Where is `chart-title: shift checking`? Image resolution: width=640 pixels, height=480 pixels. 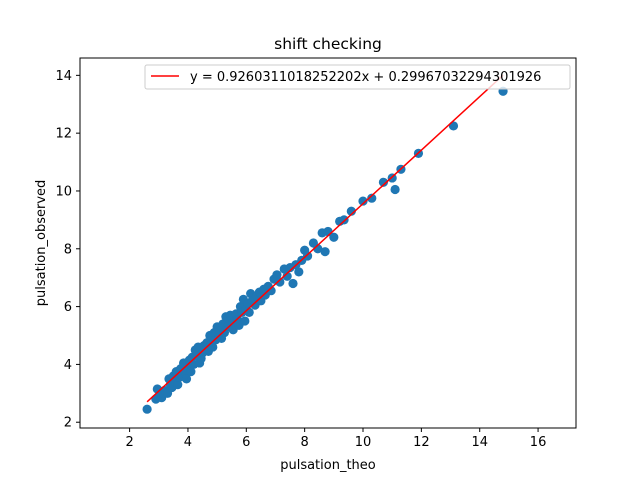
chart-title: shift checking is located at coordinates (328, 44).